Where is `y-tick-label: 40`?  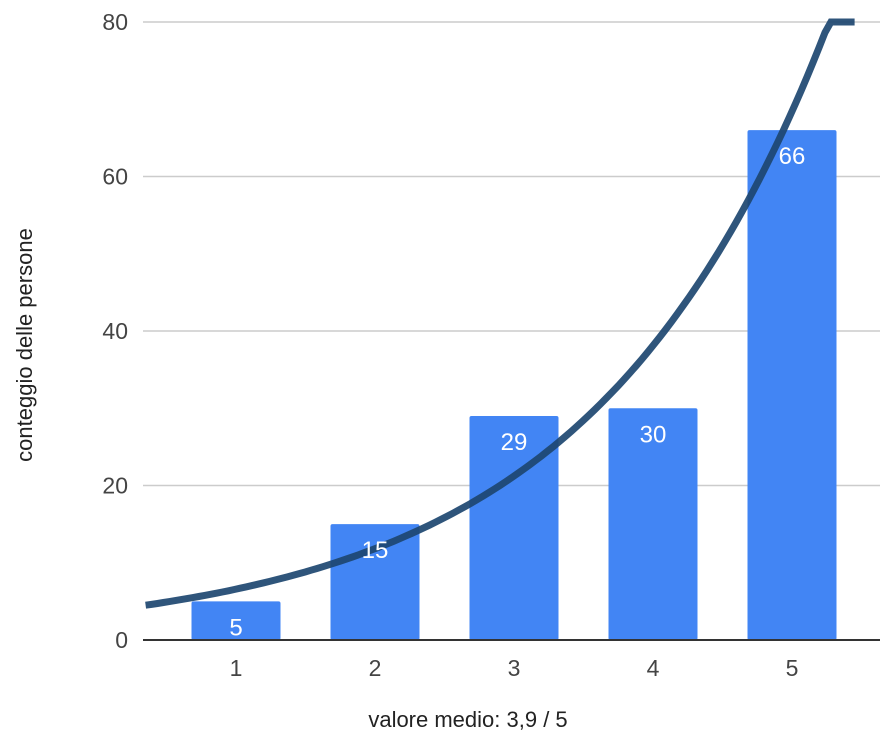
y-tick-label: 40 is located at coordinates (115, 331).